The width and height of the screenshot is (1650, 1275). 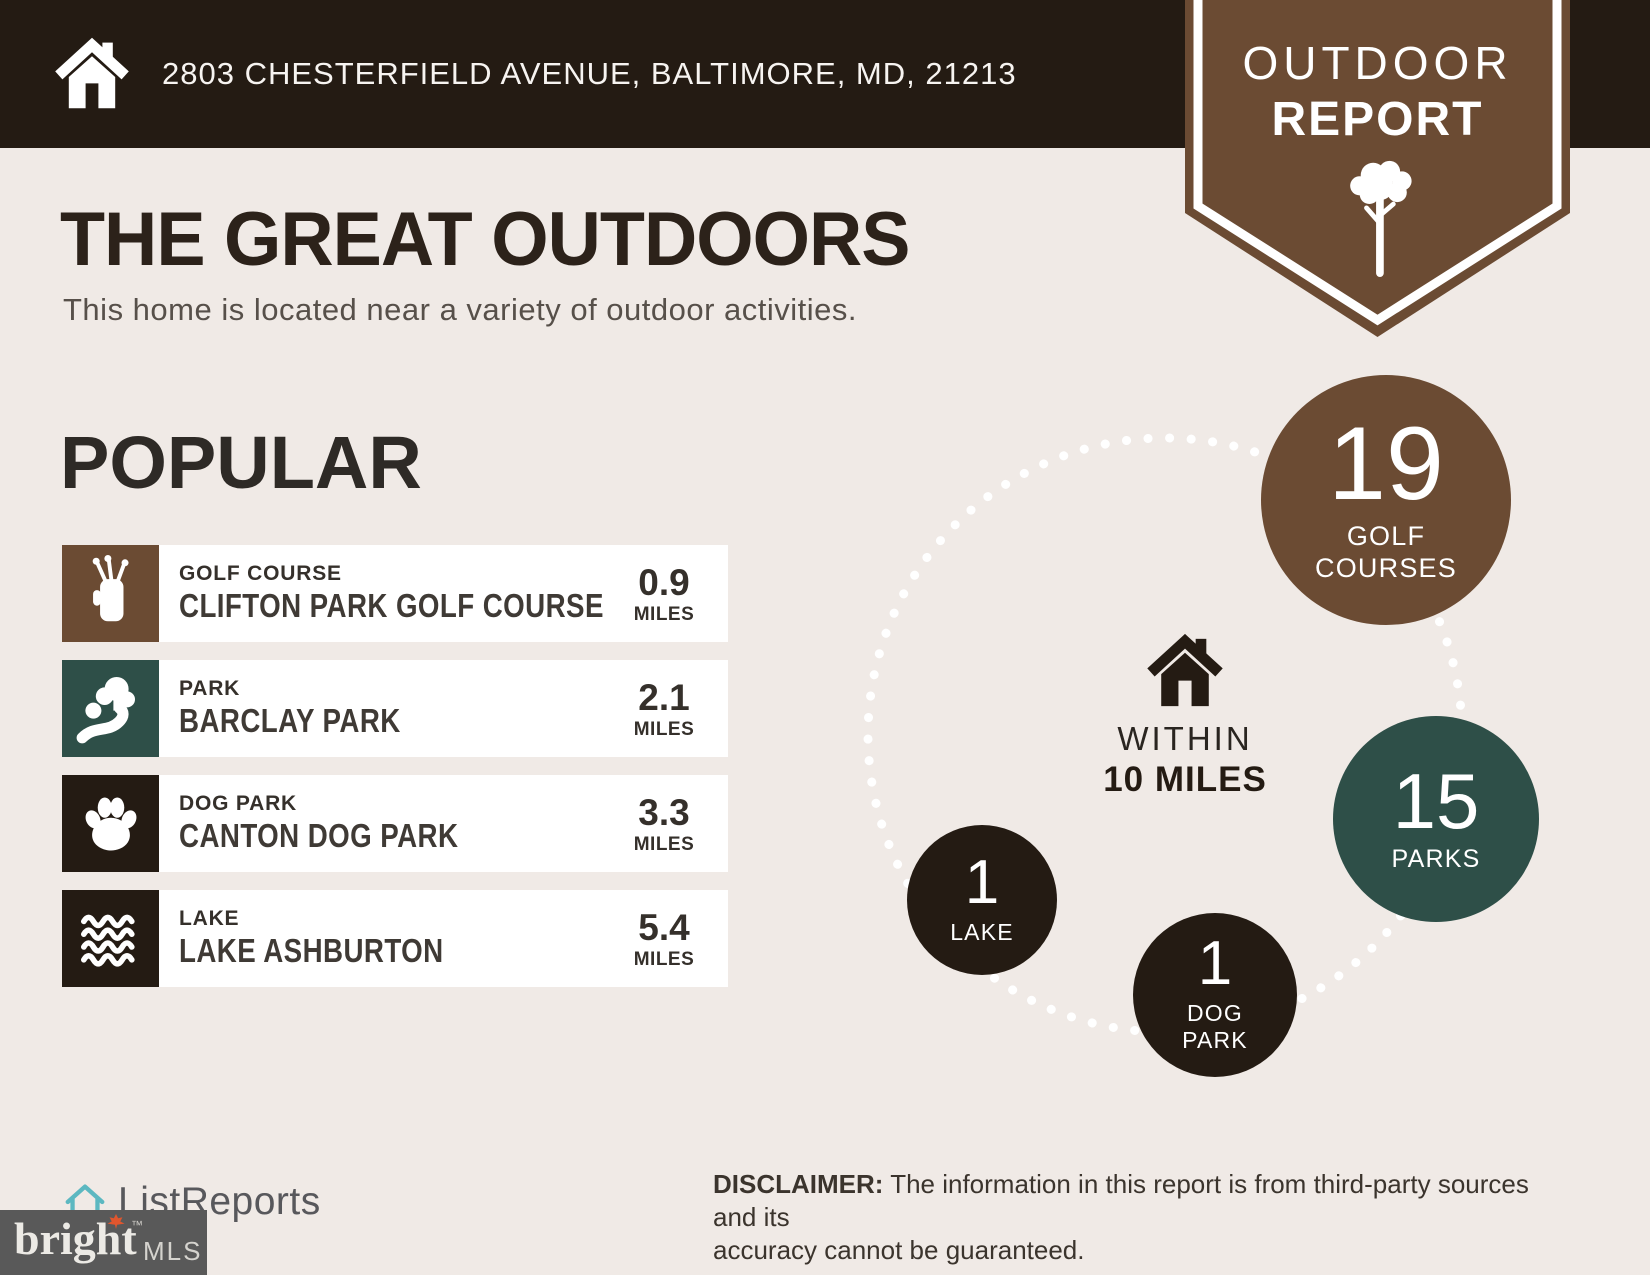 I want to click on golf-tile, so click(x=110, y=593).